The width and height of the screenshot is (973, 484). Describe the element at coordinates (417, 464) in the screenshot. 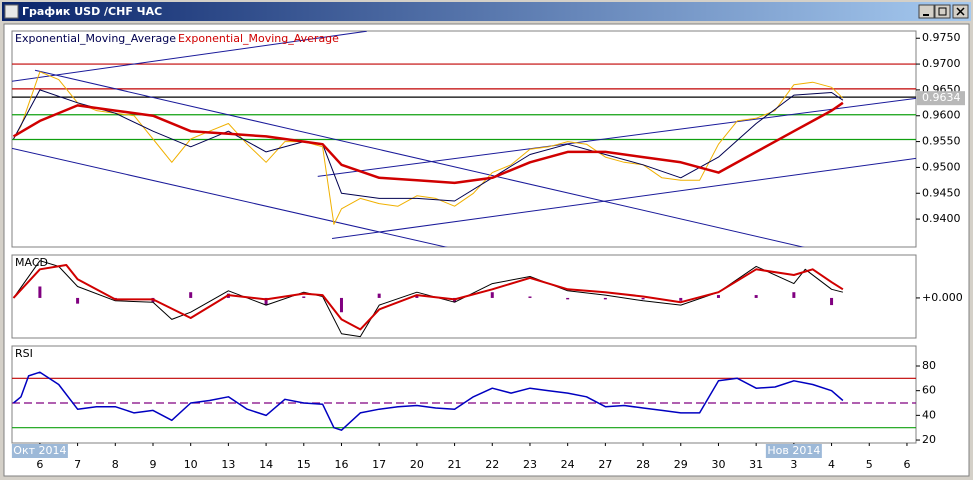

I see `x-tick-label: 20` at that location.